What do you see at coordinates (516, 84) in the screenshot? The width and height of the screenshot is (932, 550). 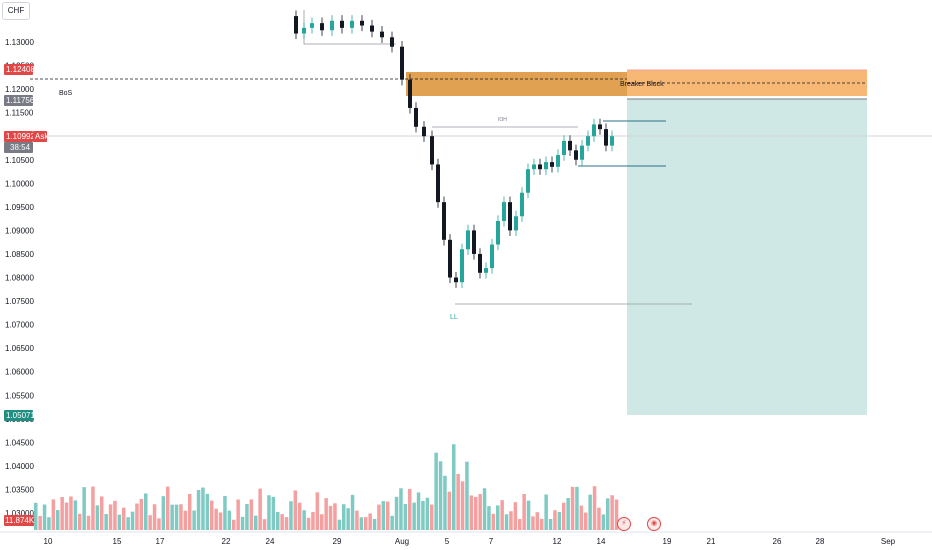 I see `breaker-block-zone-left` at bounding box center [516, 84].